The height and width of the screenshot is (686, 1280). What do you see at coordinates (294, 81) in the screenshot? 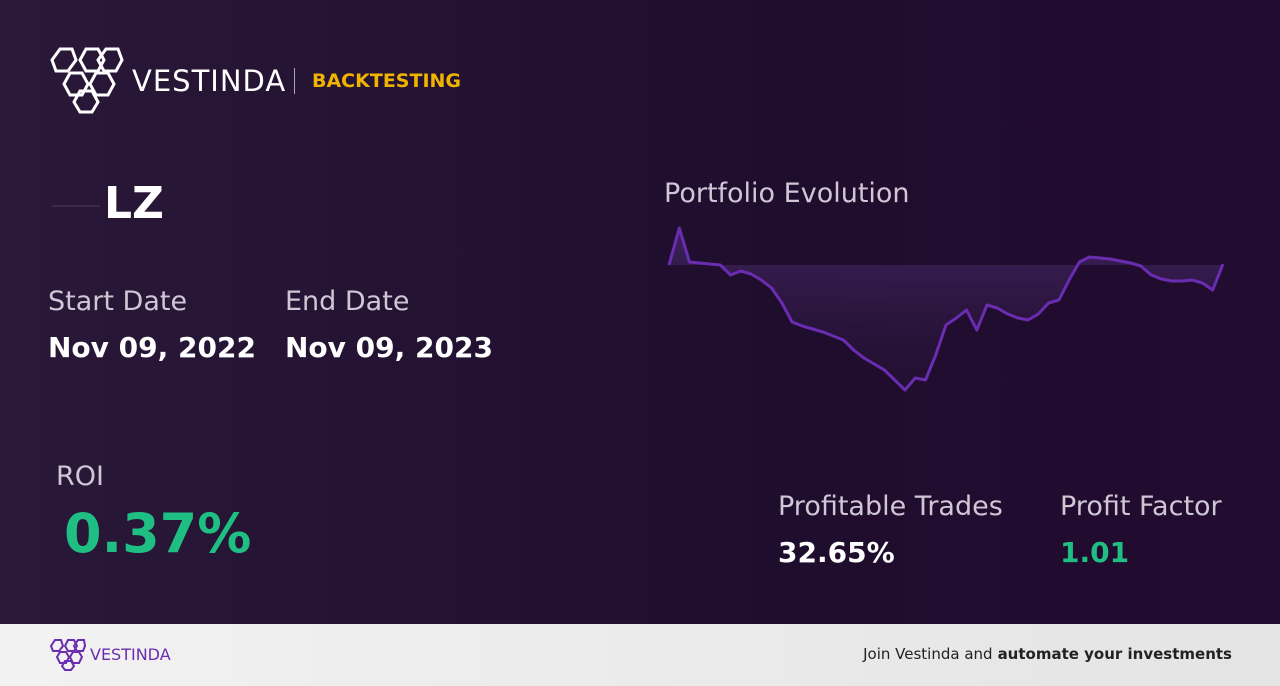
I see `divider` at bounding box center [294, 81].